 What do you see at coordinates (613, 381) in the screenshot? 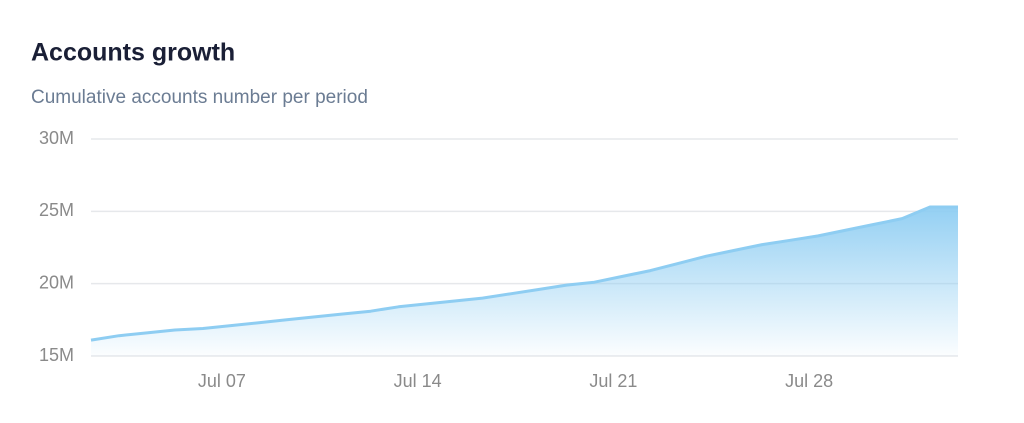
I see `x-tick-label: Jul 21` at bounding box center [613, 381].